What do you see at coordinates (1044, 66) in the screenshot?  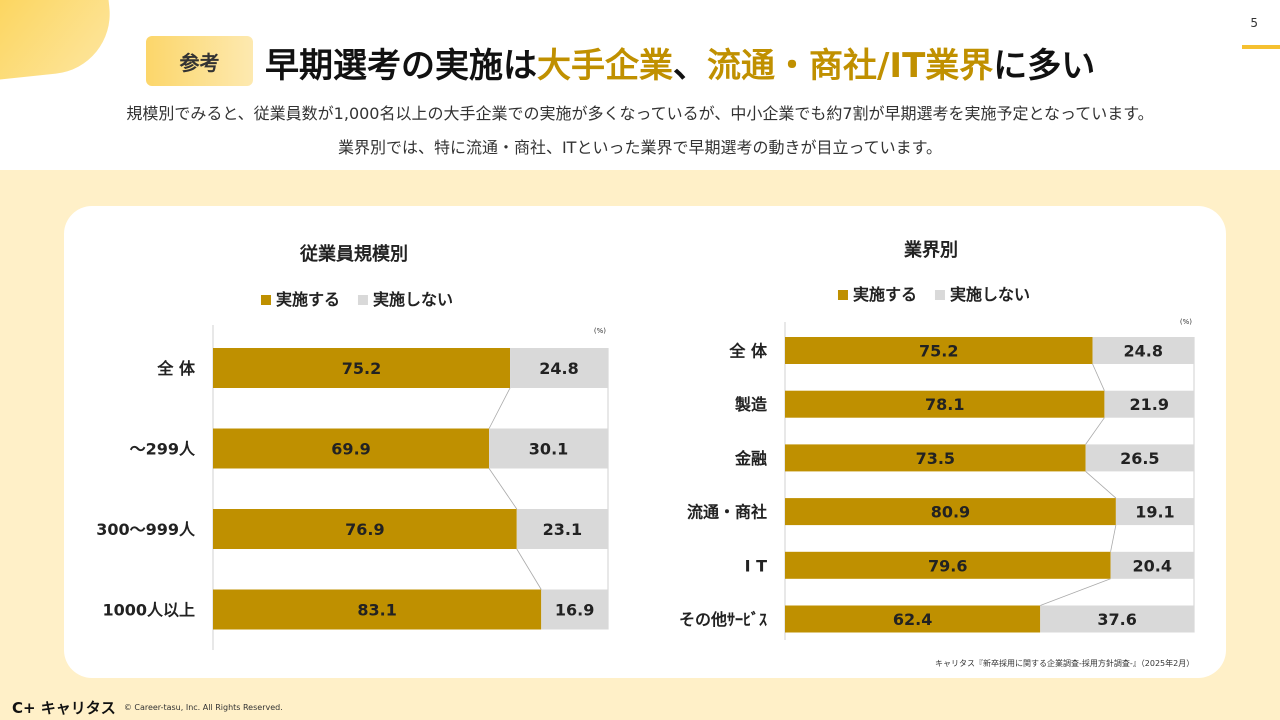 I see `title-part: に多い` at bounding box center [1044, 66].